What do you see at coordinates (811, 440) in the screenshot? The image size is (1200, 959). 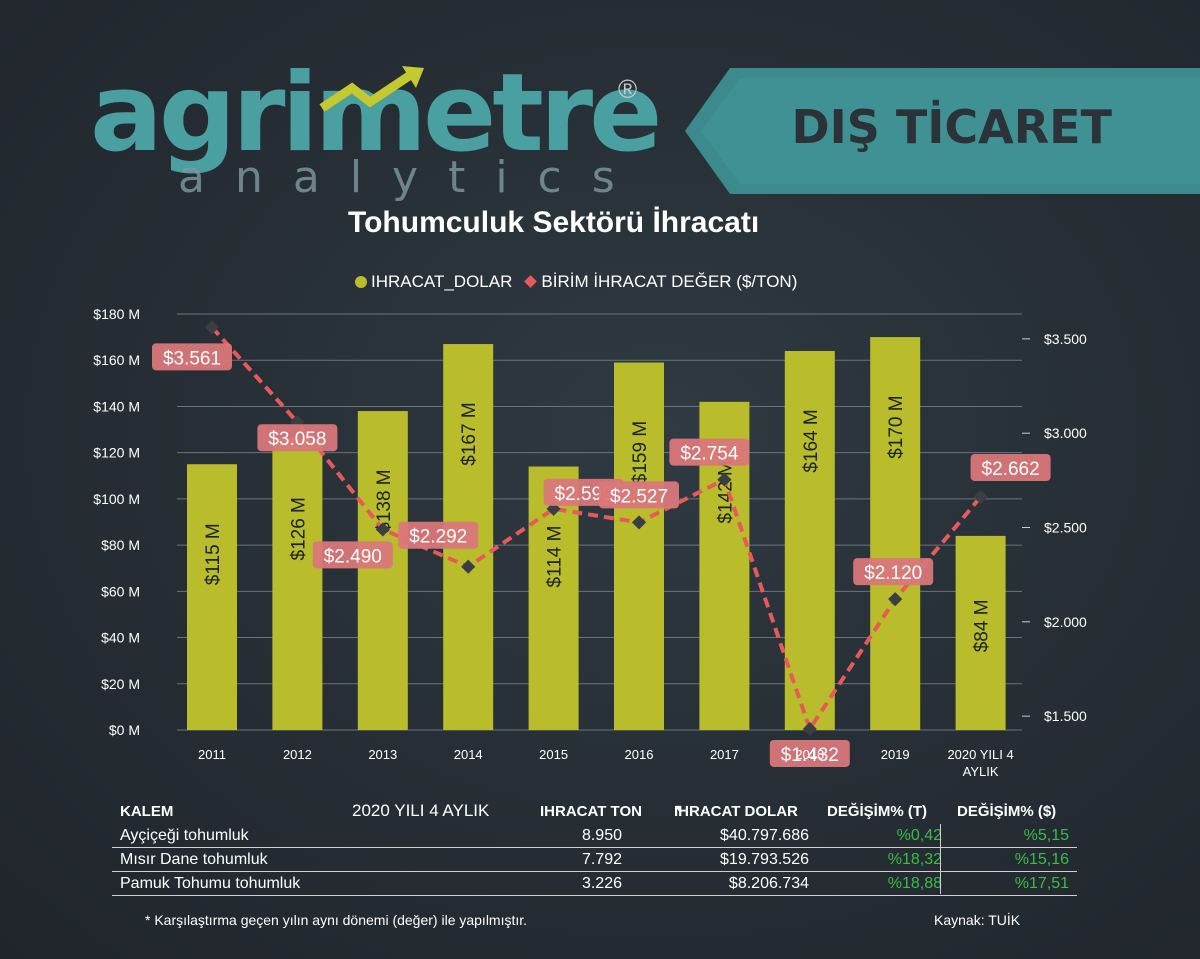 I see `bar-data-label: $164 M` at bounding box center [811, 440].